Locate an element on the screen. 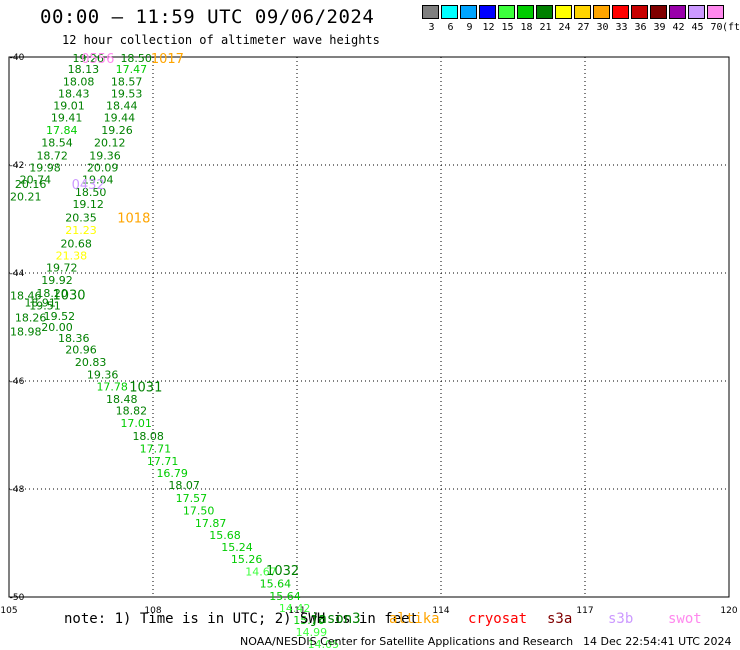 Image resolution: width=740 pixels, height=650 pixels. x-tick-label: 108 is located at coordinates (152, 611).